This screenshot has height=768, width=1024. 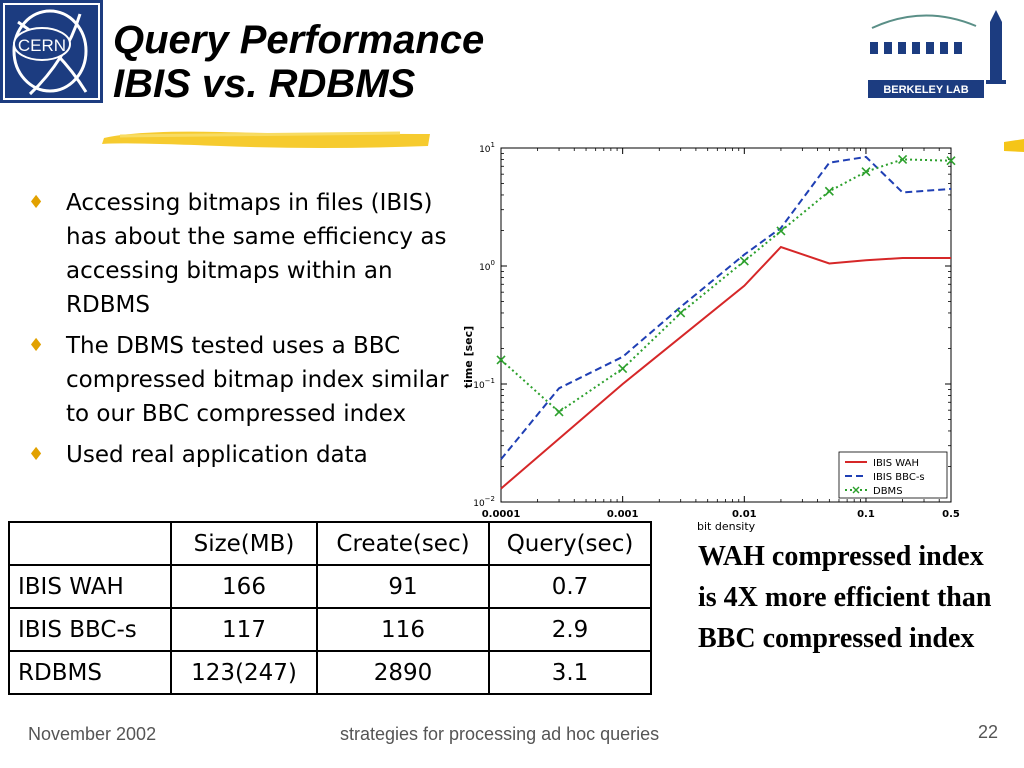 I want to click on y-tick-label: 10⁻¹, so click(x=484, y=384).